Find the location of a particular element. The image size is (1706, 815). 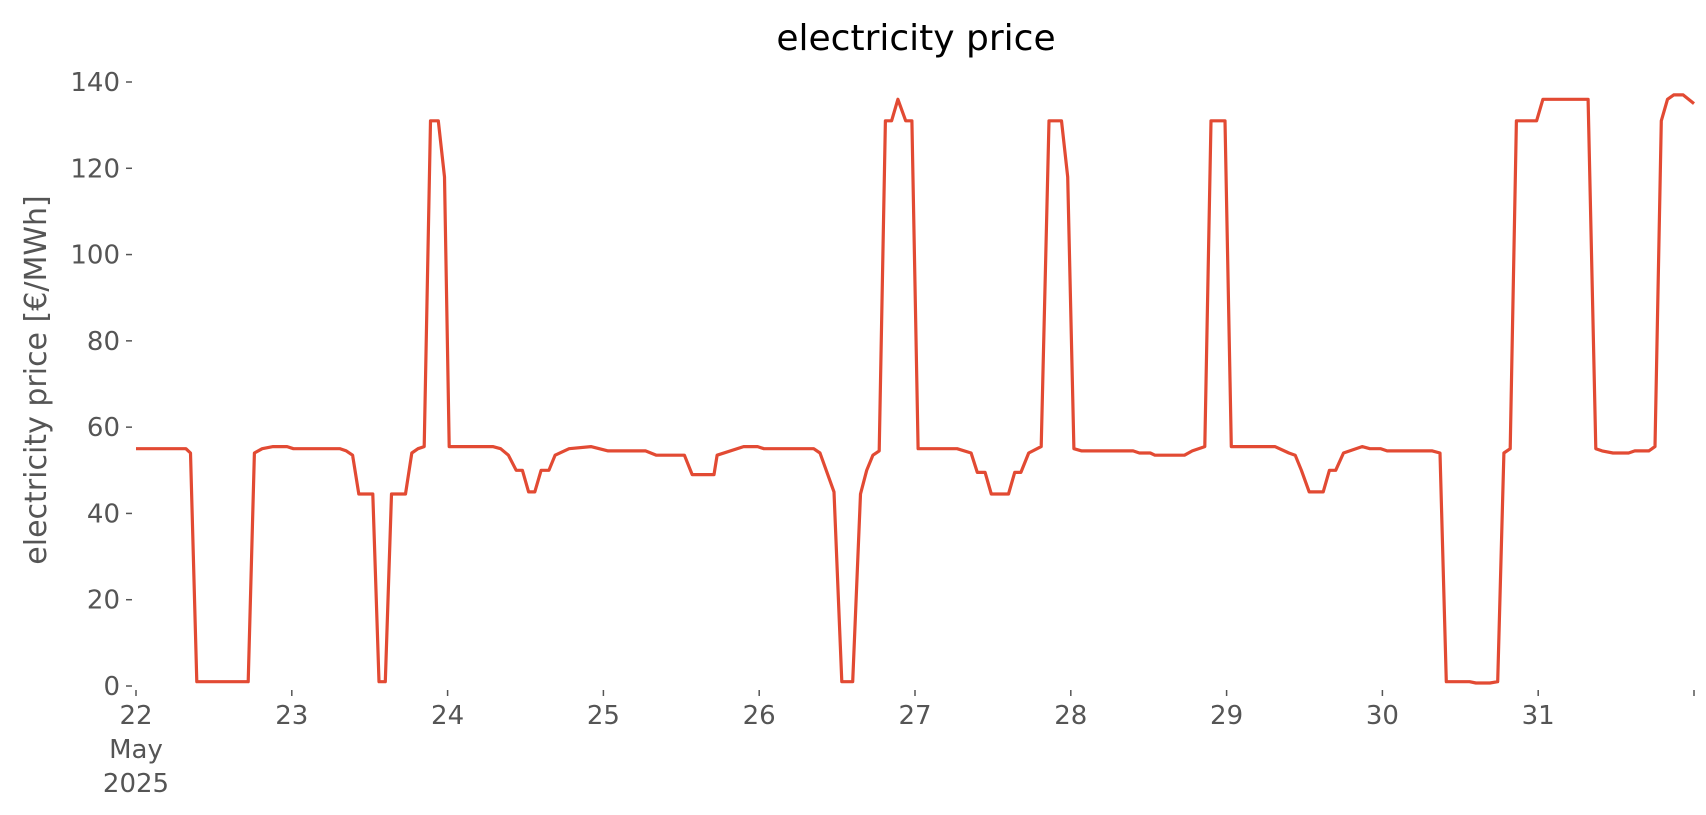

x-tick-label: 29 is located at coordinates (1226, 716).